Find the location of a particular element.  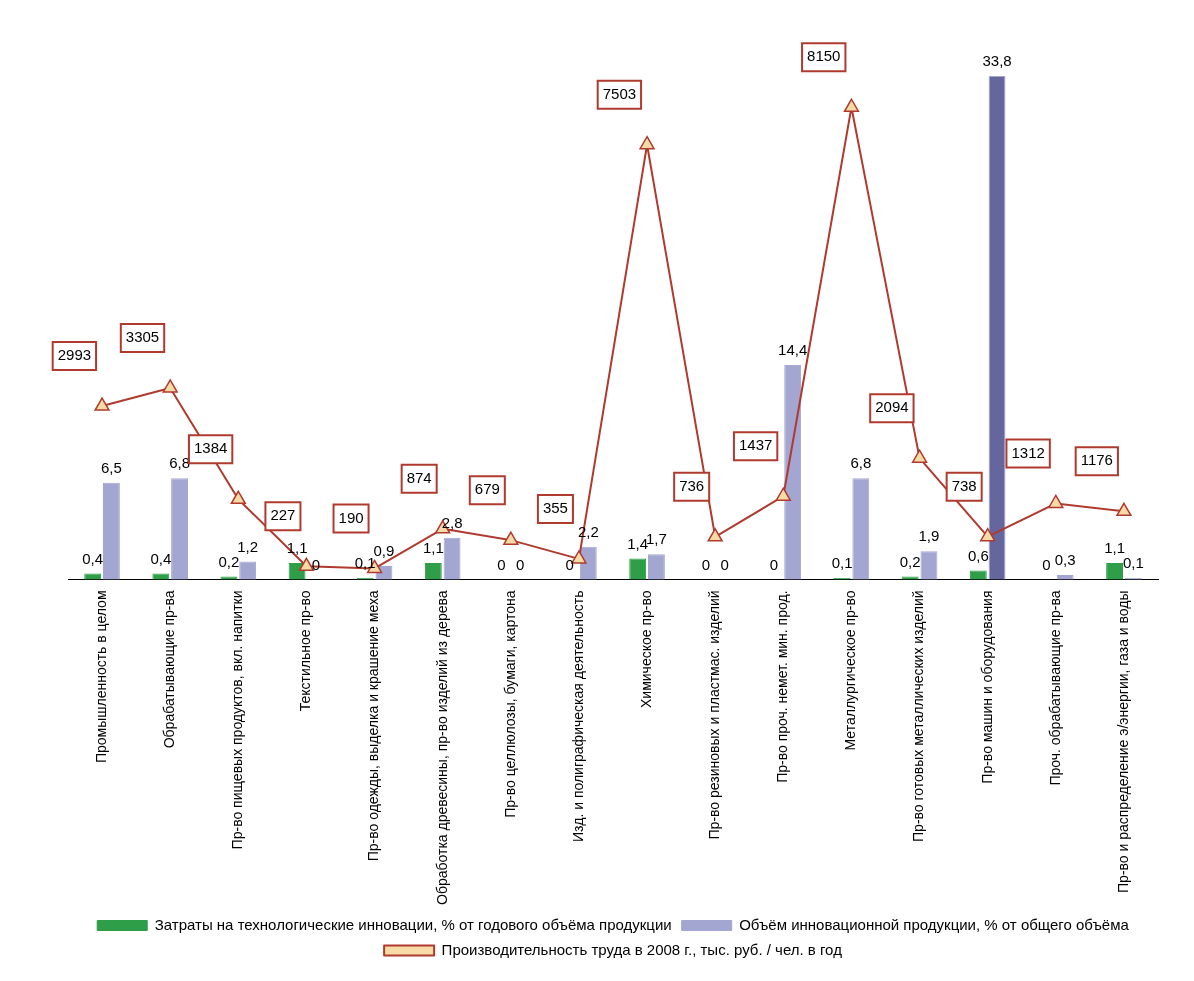

legend-label: Производительность труда в 2008 г., тыс. руб. / чел. в год is located at coordinates (642, 949).